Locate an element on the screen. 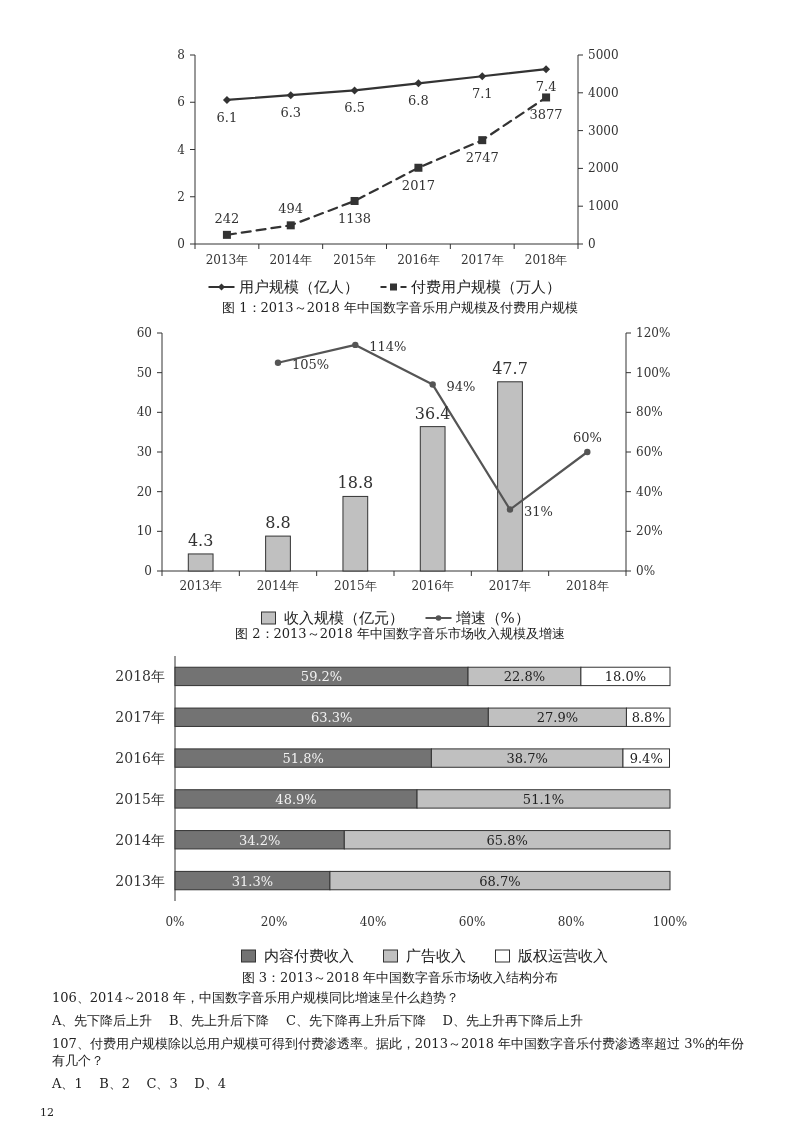 This screenshot has width=800, height=1132. y2-tick-label: 40% is located at coordinates (649, 491).